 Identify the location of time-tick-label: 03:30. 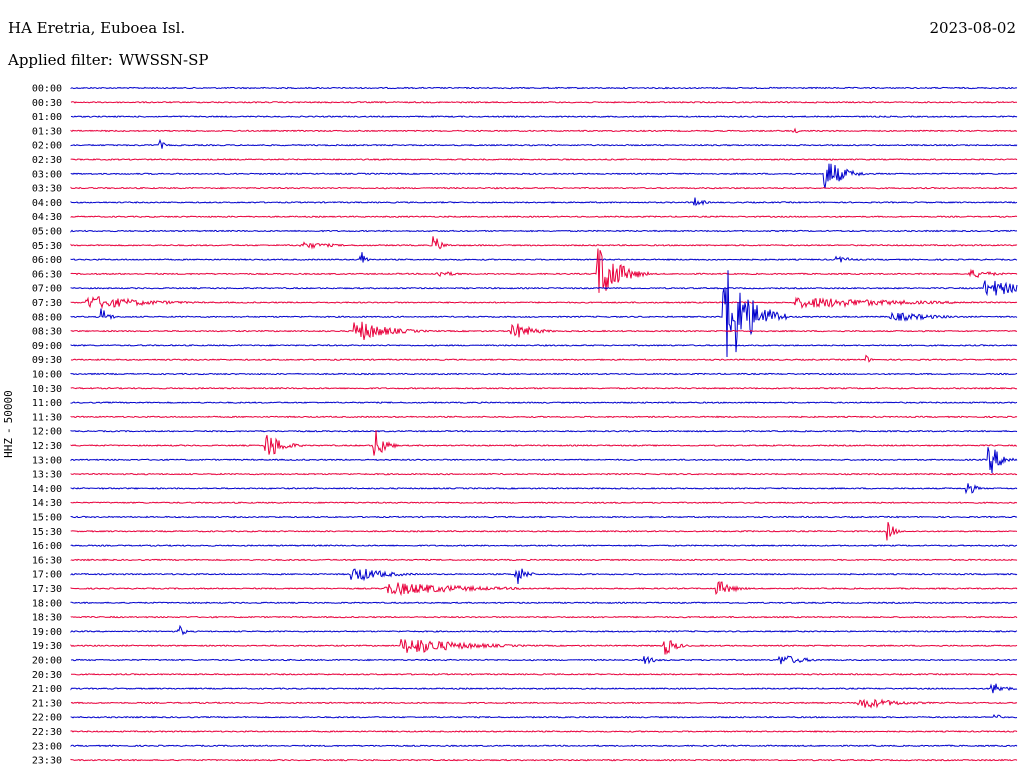
(47, 189).